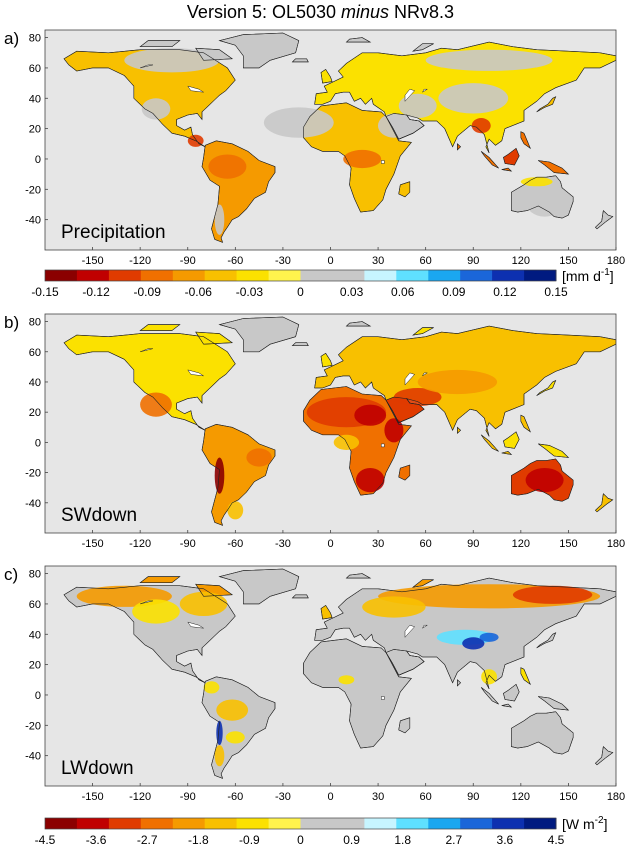  Describe the element at coordinates (330, 544) in the screenshot. I see `x-tick-label: 0` at that location.